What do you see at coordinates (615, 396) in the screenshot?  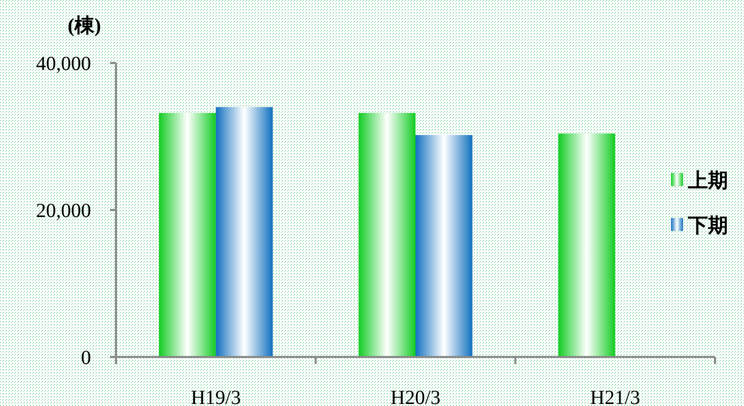 I see `x-tick-label: H21/3` at bounding box center [615, 396].